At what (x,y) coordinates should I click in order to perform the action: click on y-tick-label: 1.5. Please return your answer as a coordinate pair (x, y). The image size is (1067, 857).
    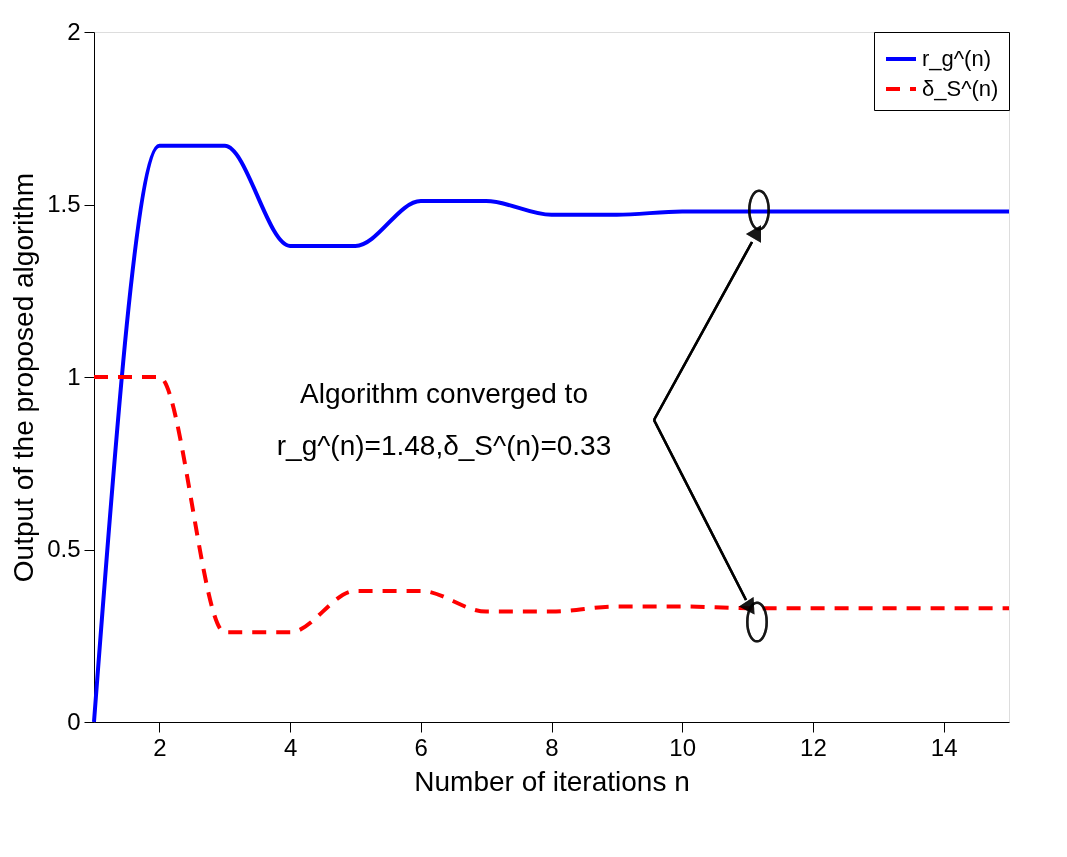
    Looking at the image, I should click on (64, 203).